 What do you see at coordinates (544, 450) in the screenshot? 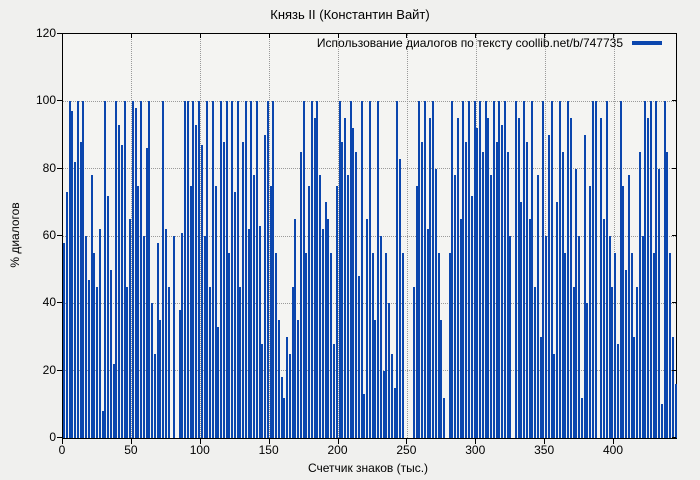
I see `x-tick-label: 350` at bounding box center [544, 450].